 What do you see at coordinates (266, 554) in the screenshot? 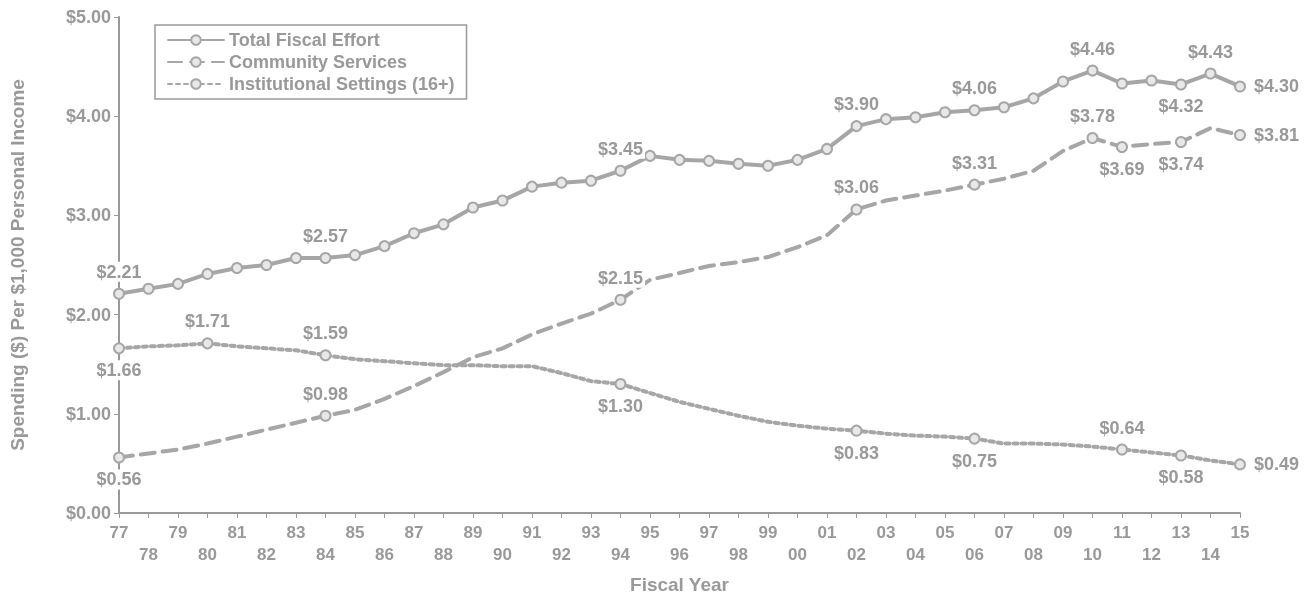
I see `x-tick-label: 82` at bounding box center [266, 554].